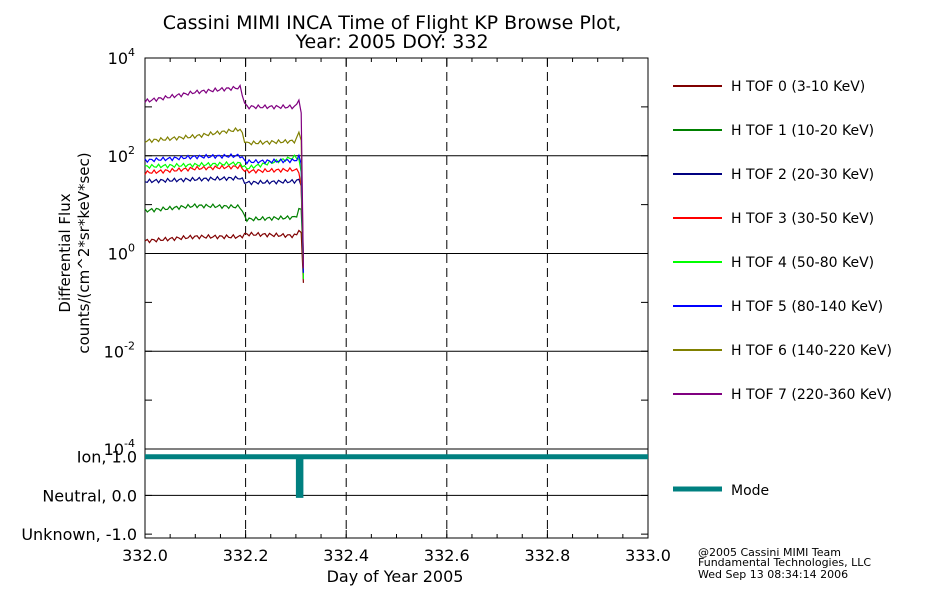 This screenshot has width=950, height=600. What do you see at coordinates (802, 219) in the screenshot?
I see `legend-label: H TOF 3 (30-50 KeV)` at bounding box center [802, 219].